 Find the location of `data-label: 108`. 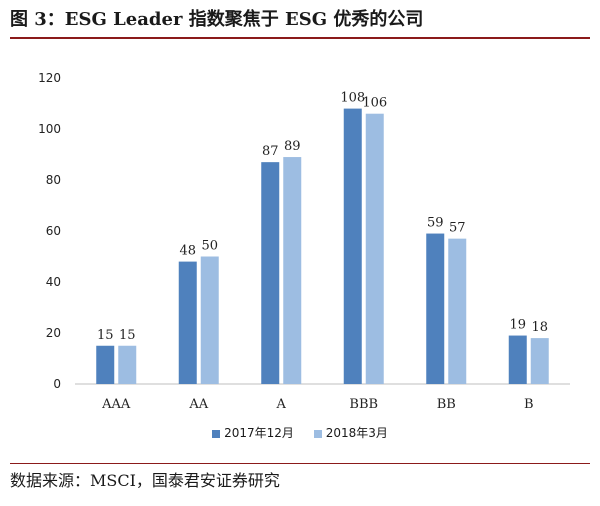

data-label: 108 is located at coordinates (352, 98).